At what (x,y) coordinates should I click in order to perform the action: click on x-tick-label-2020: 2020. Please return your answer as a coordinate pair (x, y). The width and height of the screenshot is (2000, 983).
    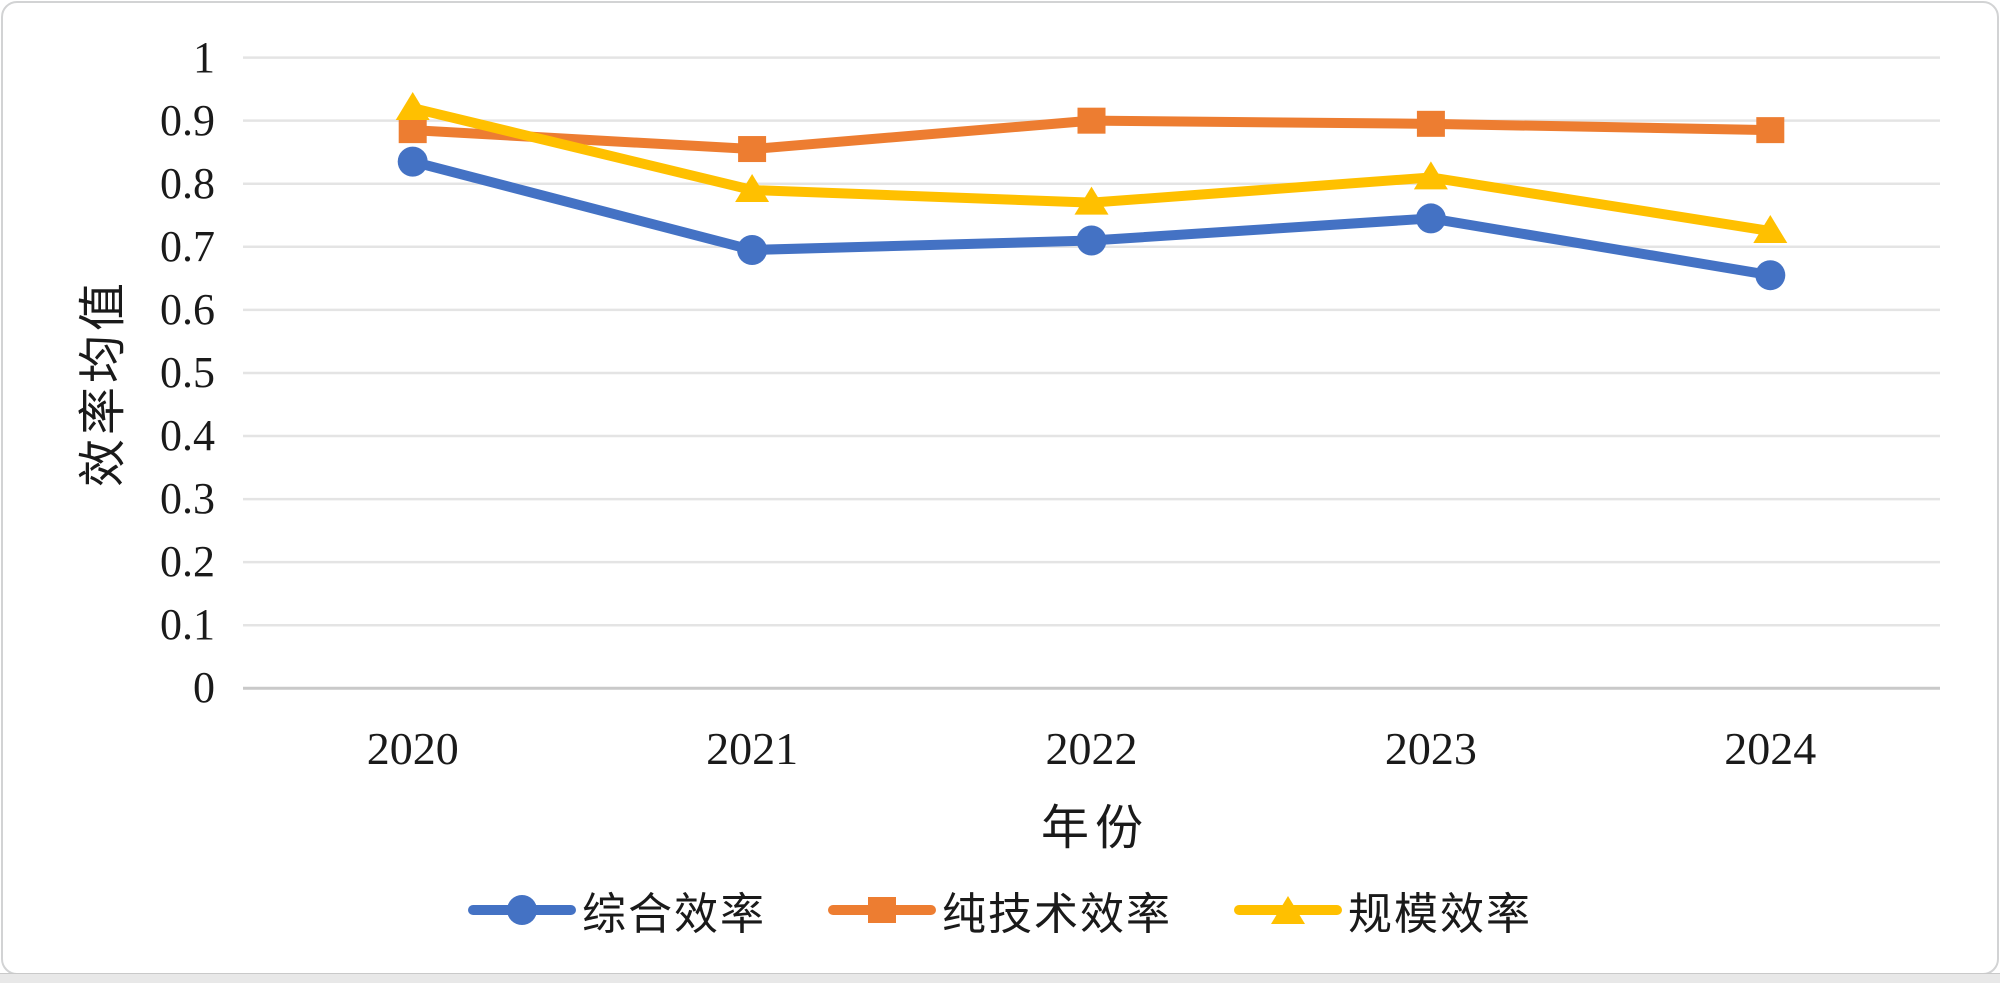
    Looking at the image, I should click on (412, 748).